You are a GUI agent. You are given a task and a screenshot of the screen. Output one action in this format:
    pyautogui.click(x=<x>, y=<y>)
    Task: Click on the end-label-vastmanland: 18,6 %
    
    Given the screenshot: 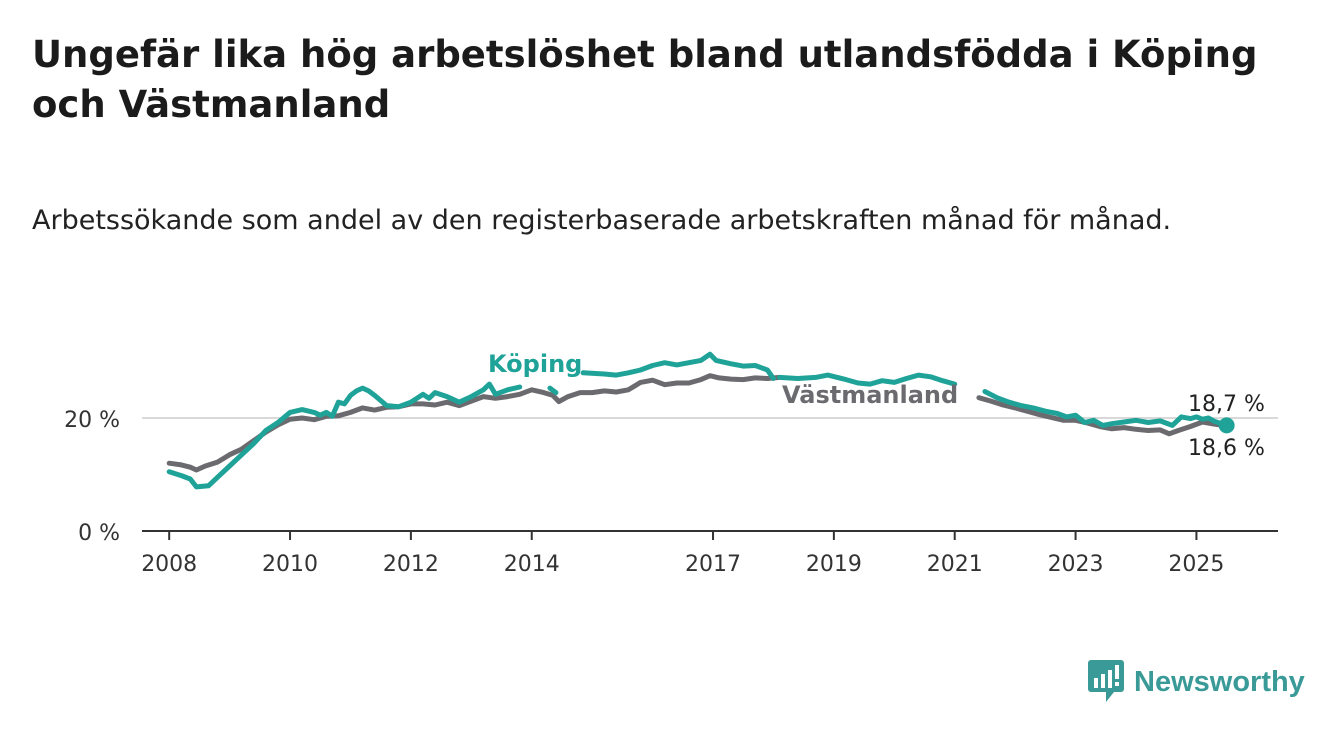 What is the action you would take?
    pyautogui.click(x=1226, y=448)
    